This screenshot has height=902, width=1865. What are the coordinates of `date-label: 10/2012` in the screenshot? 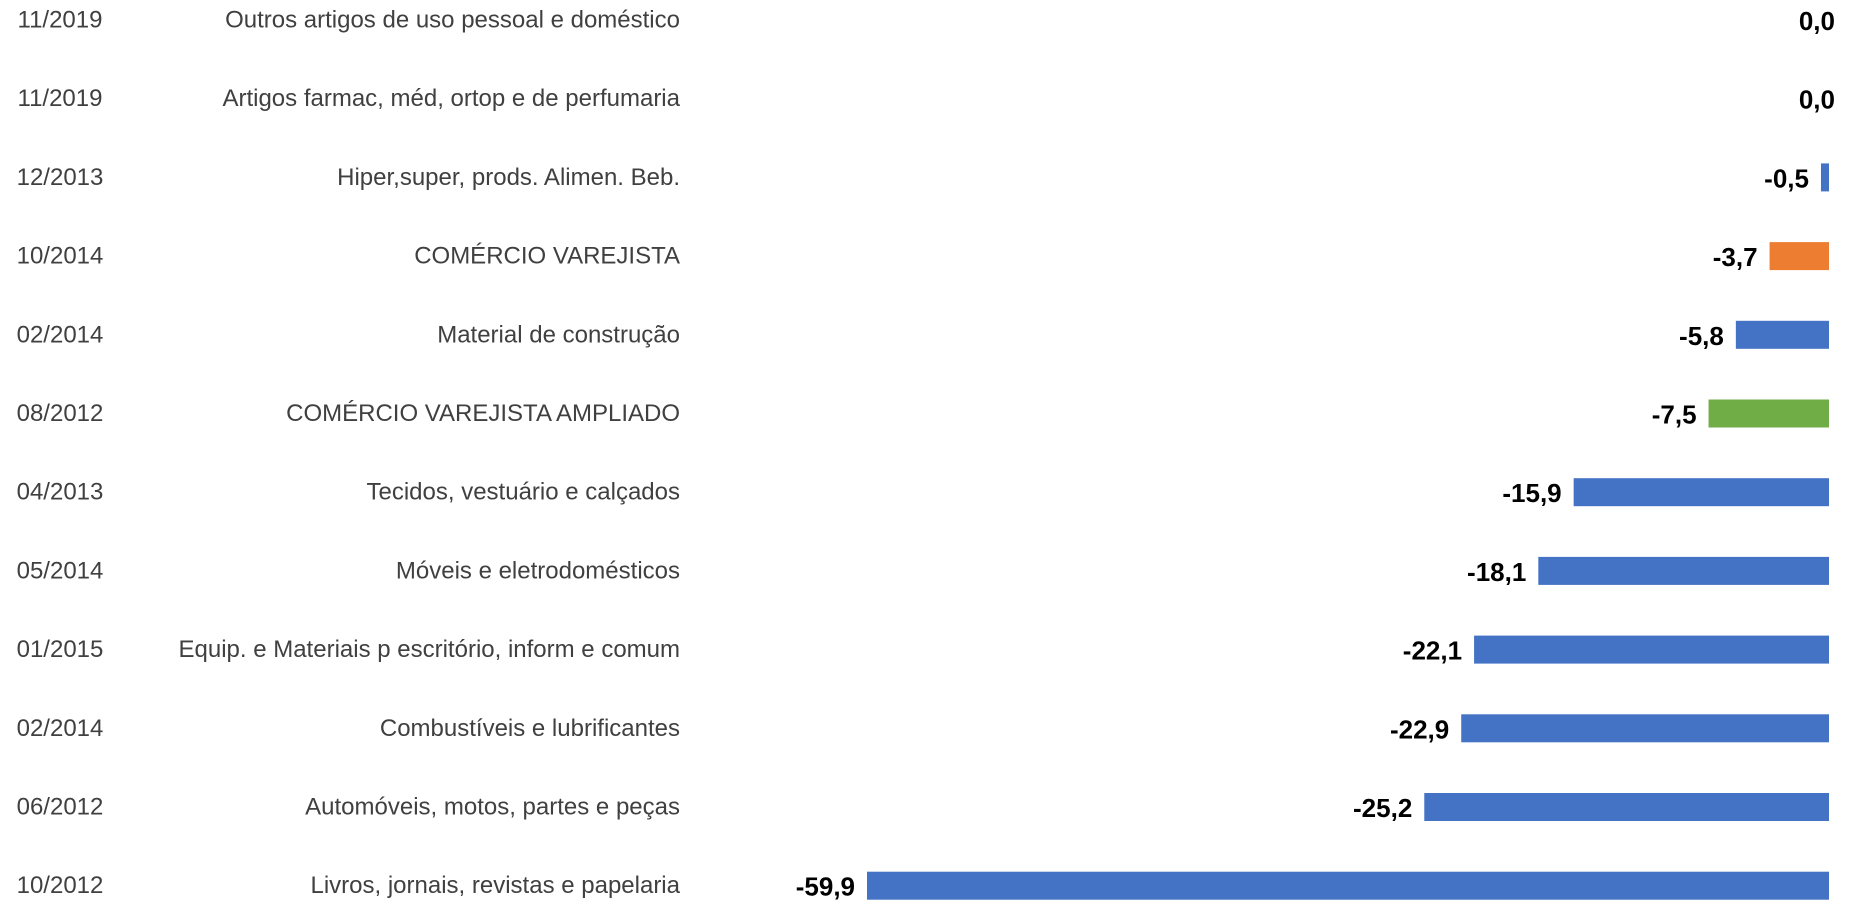 It's located at (60, 885).